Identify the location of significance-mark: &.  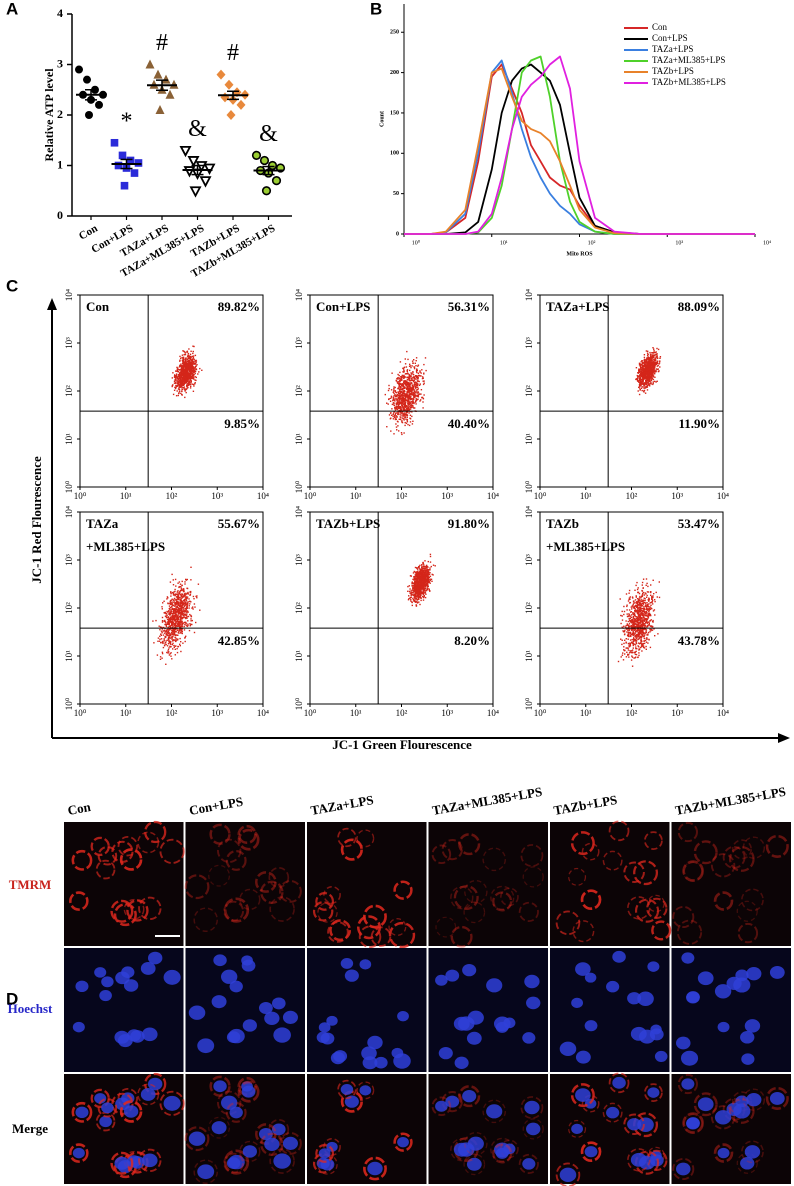
(197, 129).